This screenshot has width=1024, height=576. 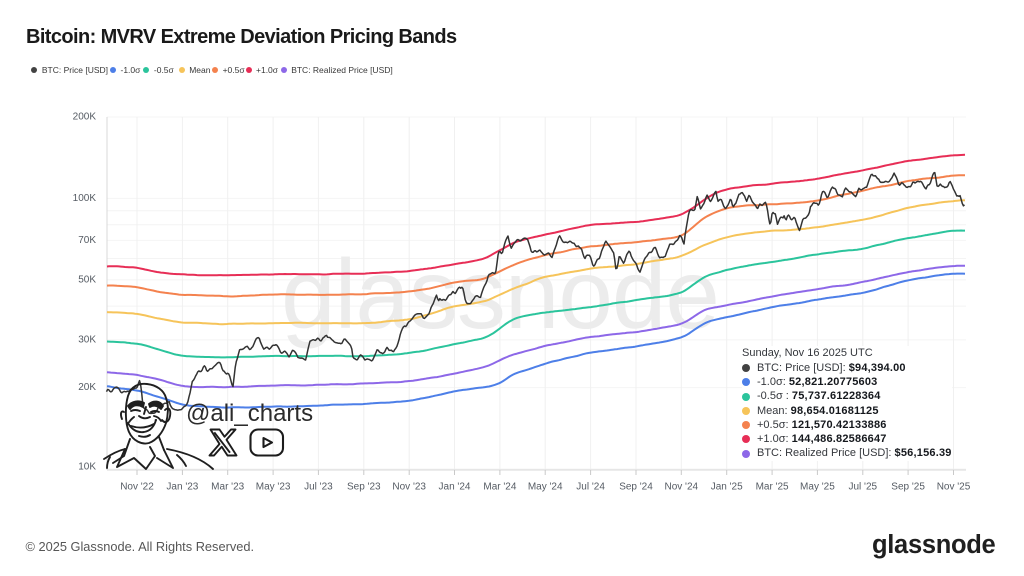 What do you see at coordinates (817, 487) in the screenshot?
I see `svg-text: May '25` at bounding box center [817, 487].